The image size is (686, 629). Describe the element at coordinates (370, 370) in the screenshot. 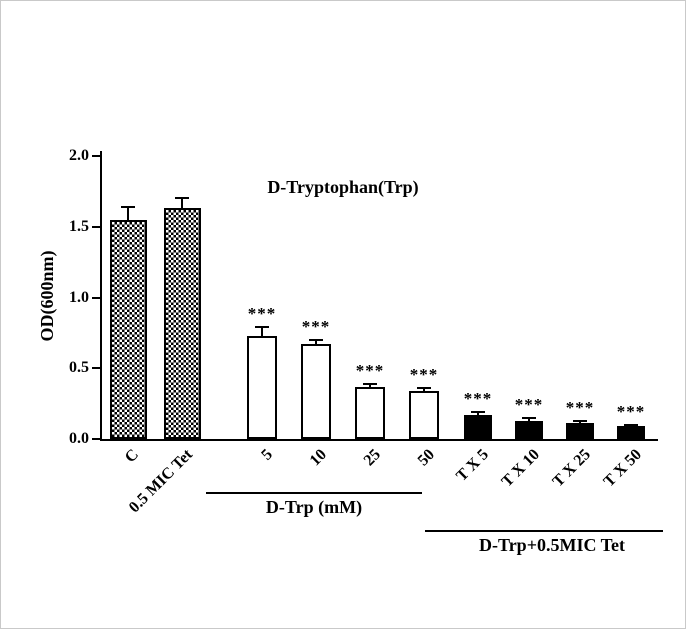

I see `significance-stars-25: ***` at that location.